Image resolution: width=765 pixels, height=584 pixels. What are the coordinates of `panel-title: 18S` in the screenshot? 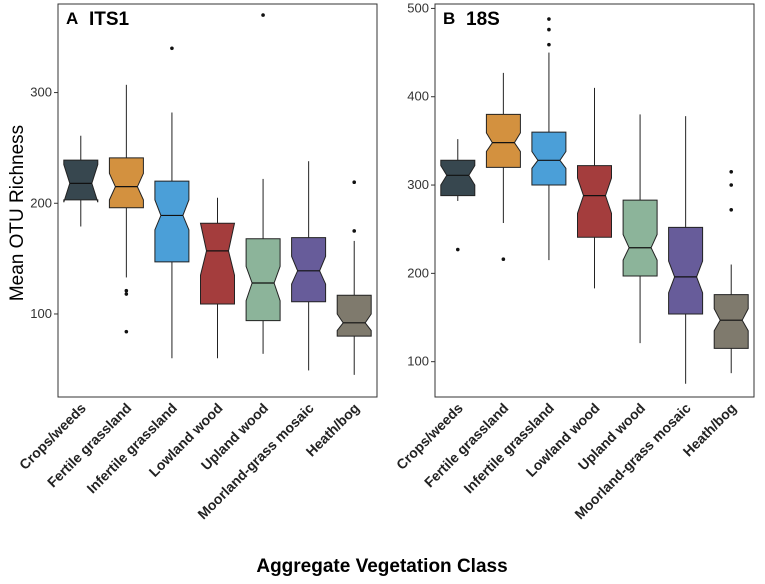 It's located at (483, 19).